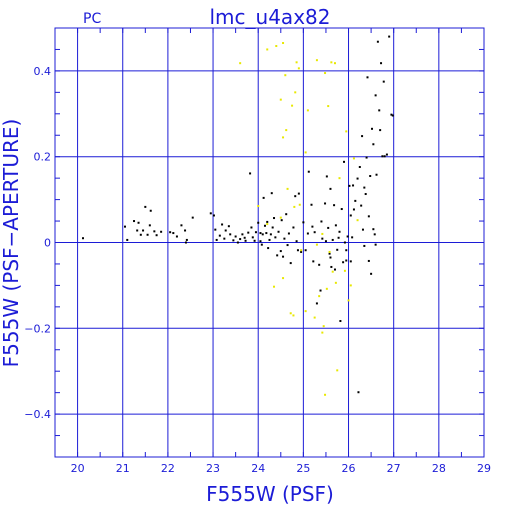 The width and height of the screenshot is (512, 512). Describe the element at coordinates (43, 157) in the screenshot. I see `y-tick-label: 0.2` at that location.